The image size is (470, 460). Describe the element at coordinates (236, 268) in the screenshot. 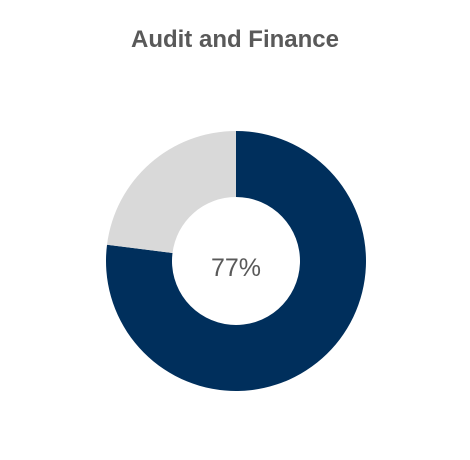

I see `center-percentage-label: 77%` at that location.